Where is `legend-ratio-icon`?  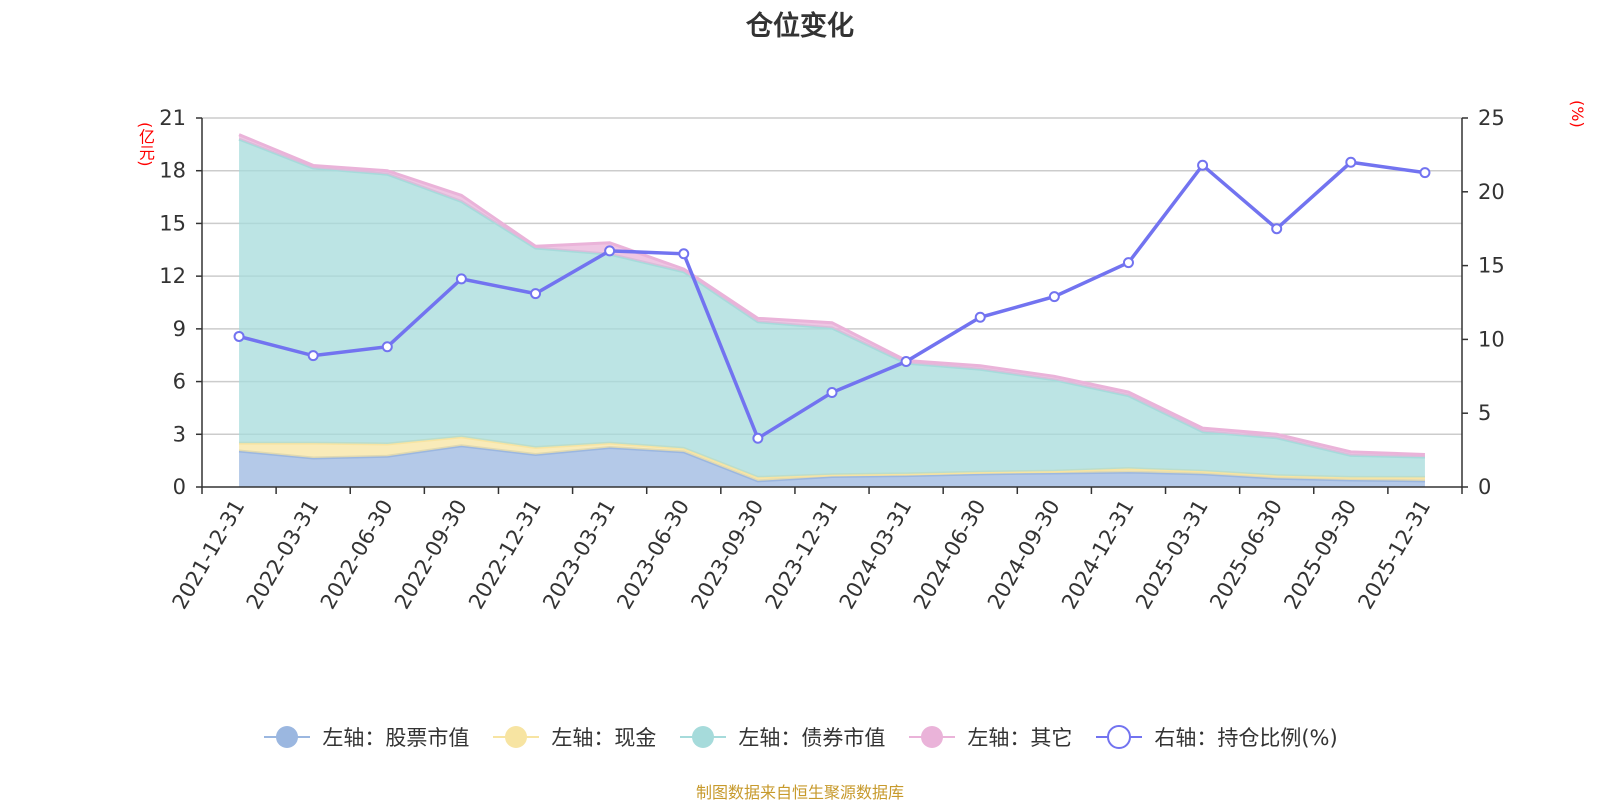
legend-ratio-icon is located at coordinates (1119, 737).